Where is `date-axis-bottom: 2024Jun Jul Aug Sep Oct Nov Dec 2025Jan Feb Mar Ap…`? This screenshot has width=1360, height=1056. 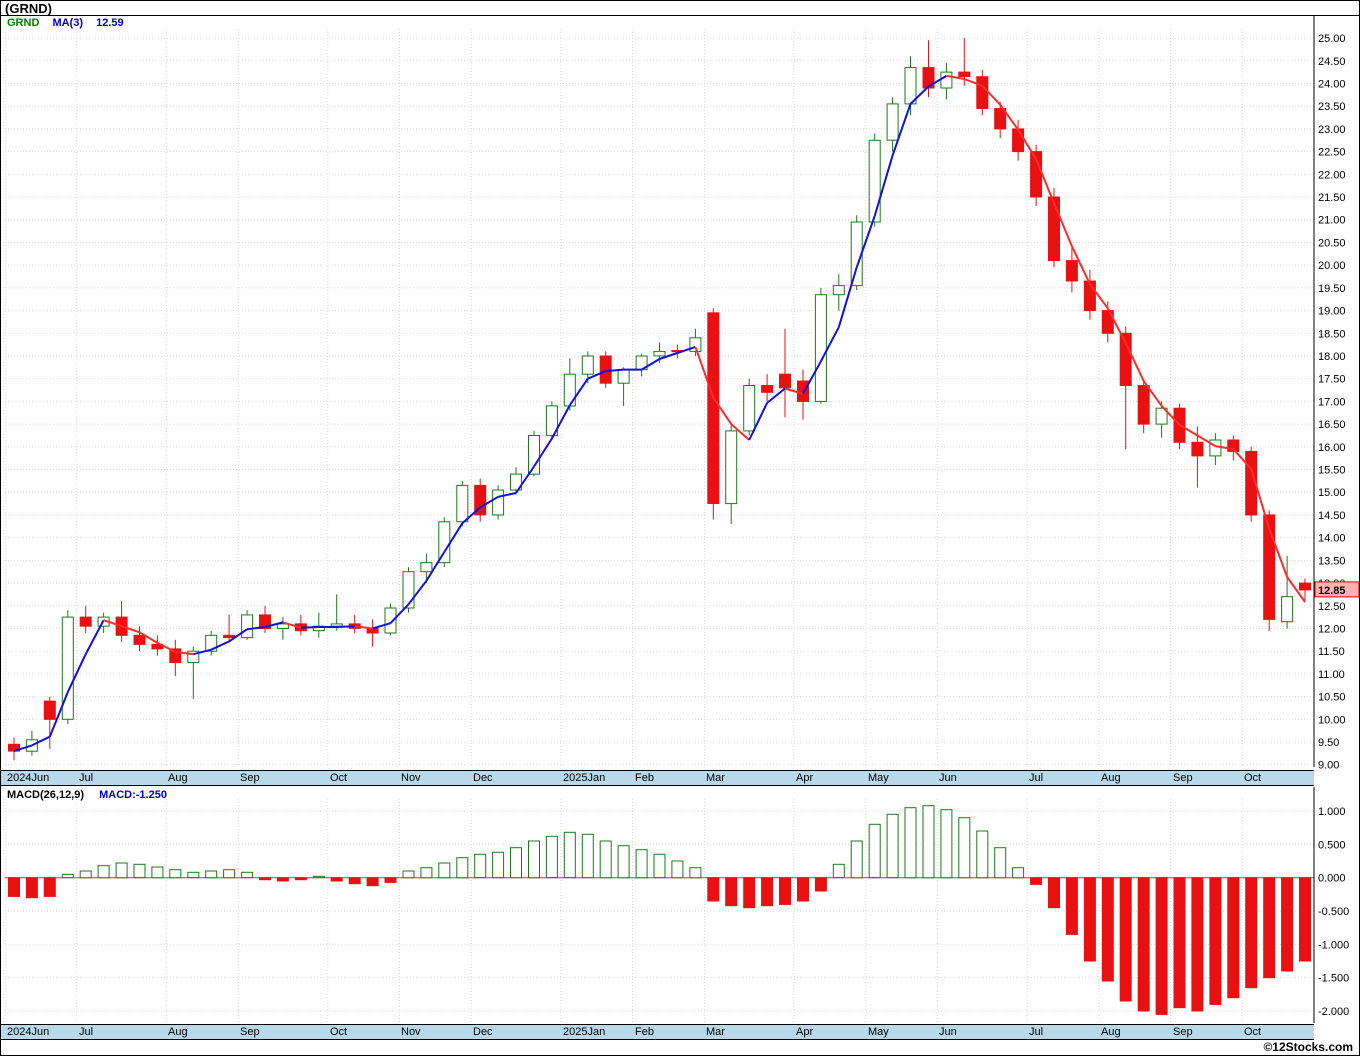
date-axis-bottom: 2024Jun Jul Aug Sep Oct Nov Dec 2025Jan Feb Mar Ap… is located at coordinates (657, 1032).